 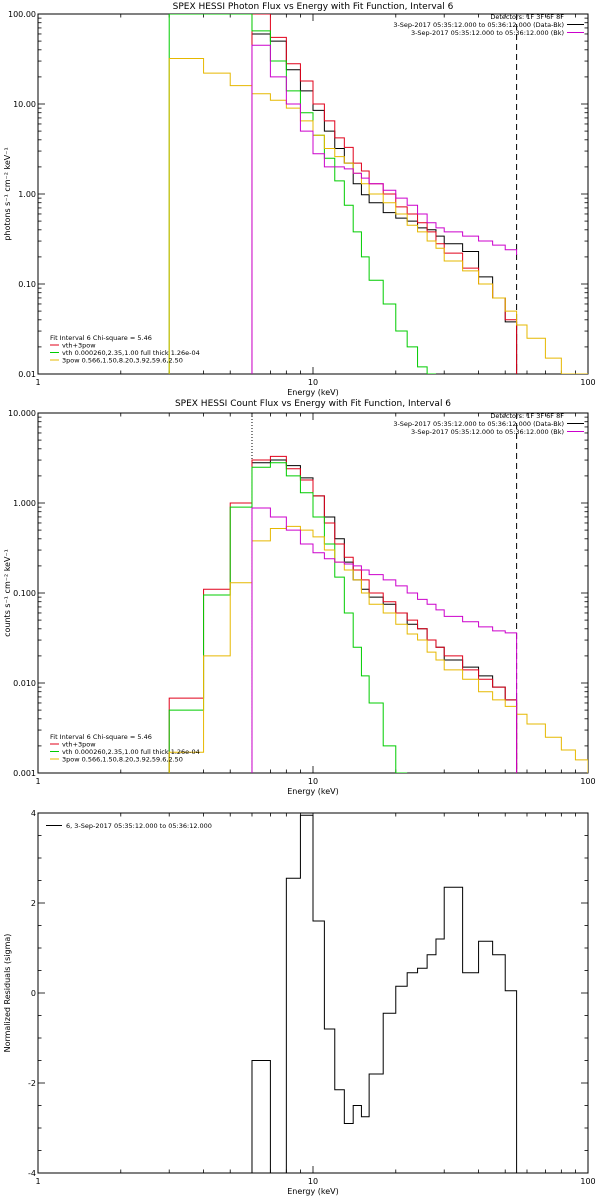 What do you see at coordinates (27, 284) in the screenshot?
I see `y-tick-label: 0.10` at bounding box center [27, 284].